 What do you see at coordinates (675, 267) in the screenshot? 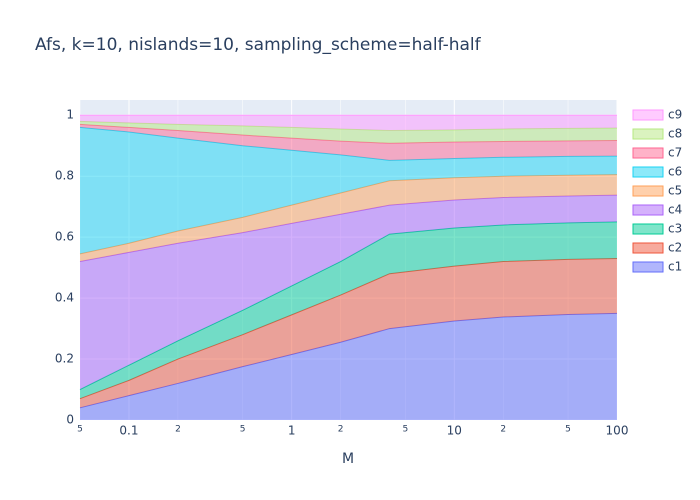
I see `legend-label: c1` at bounding box center [675, 267].